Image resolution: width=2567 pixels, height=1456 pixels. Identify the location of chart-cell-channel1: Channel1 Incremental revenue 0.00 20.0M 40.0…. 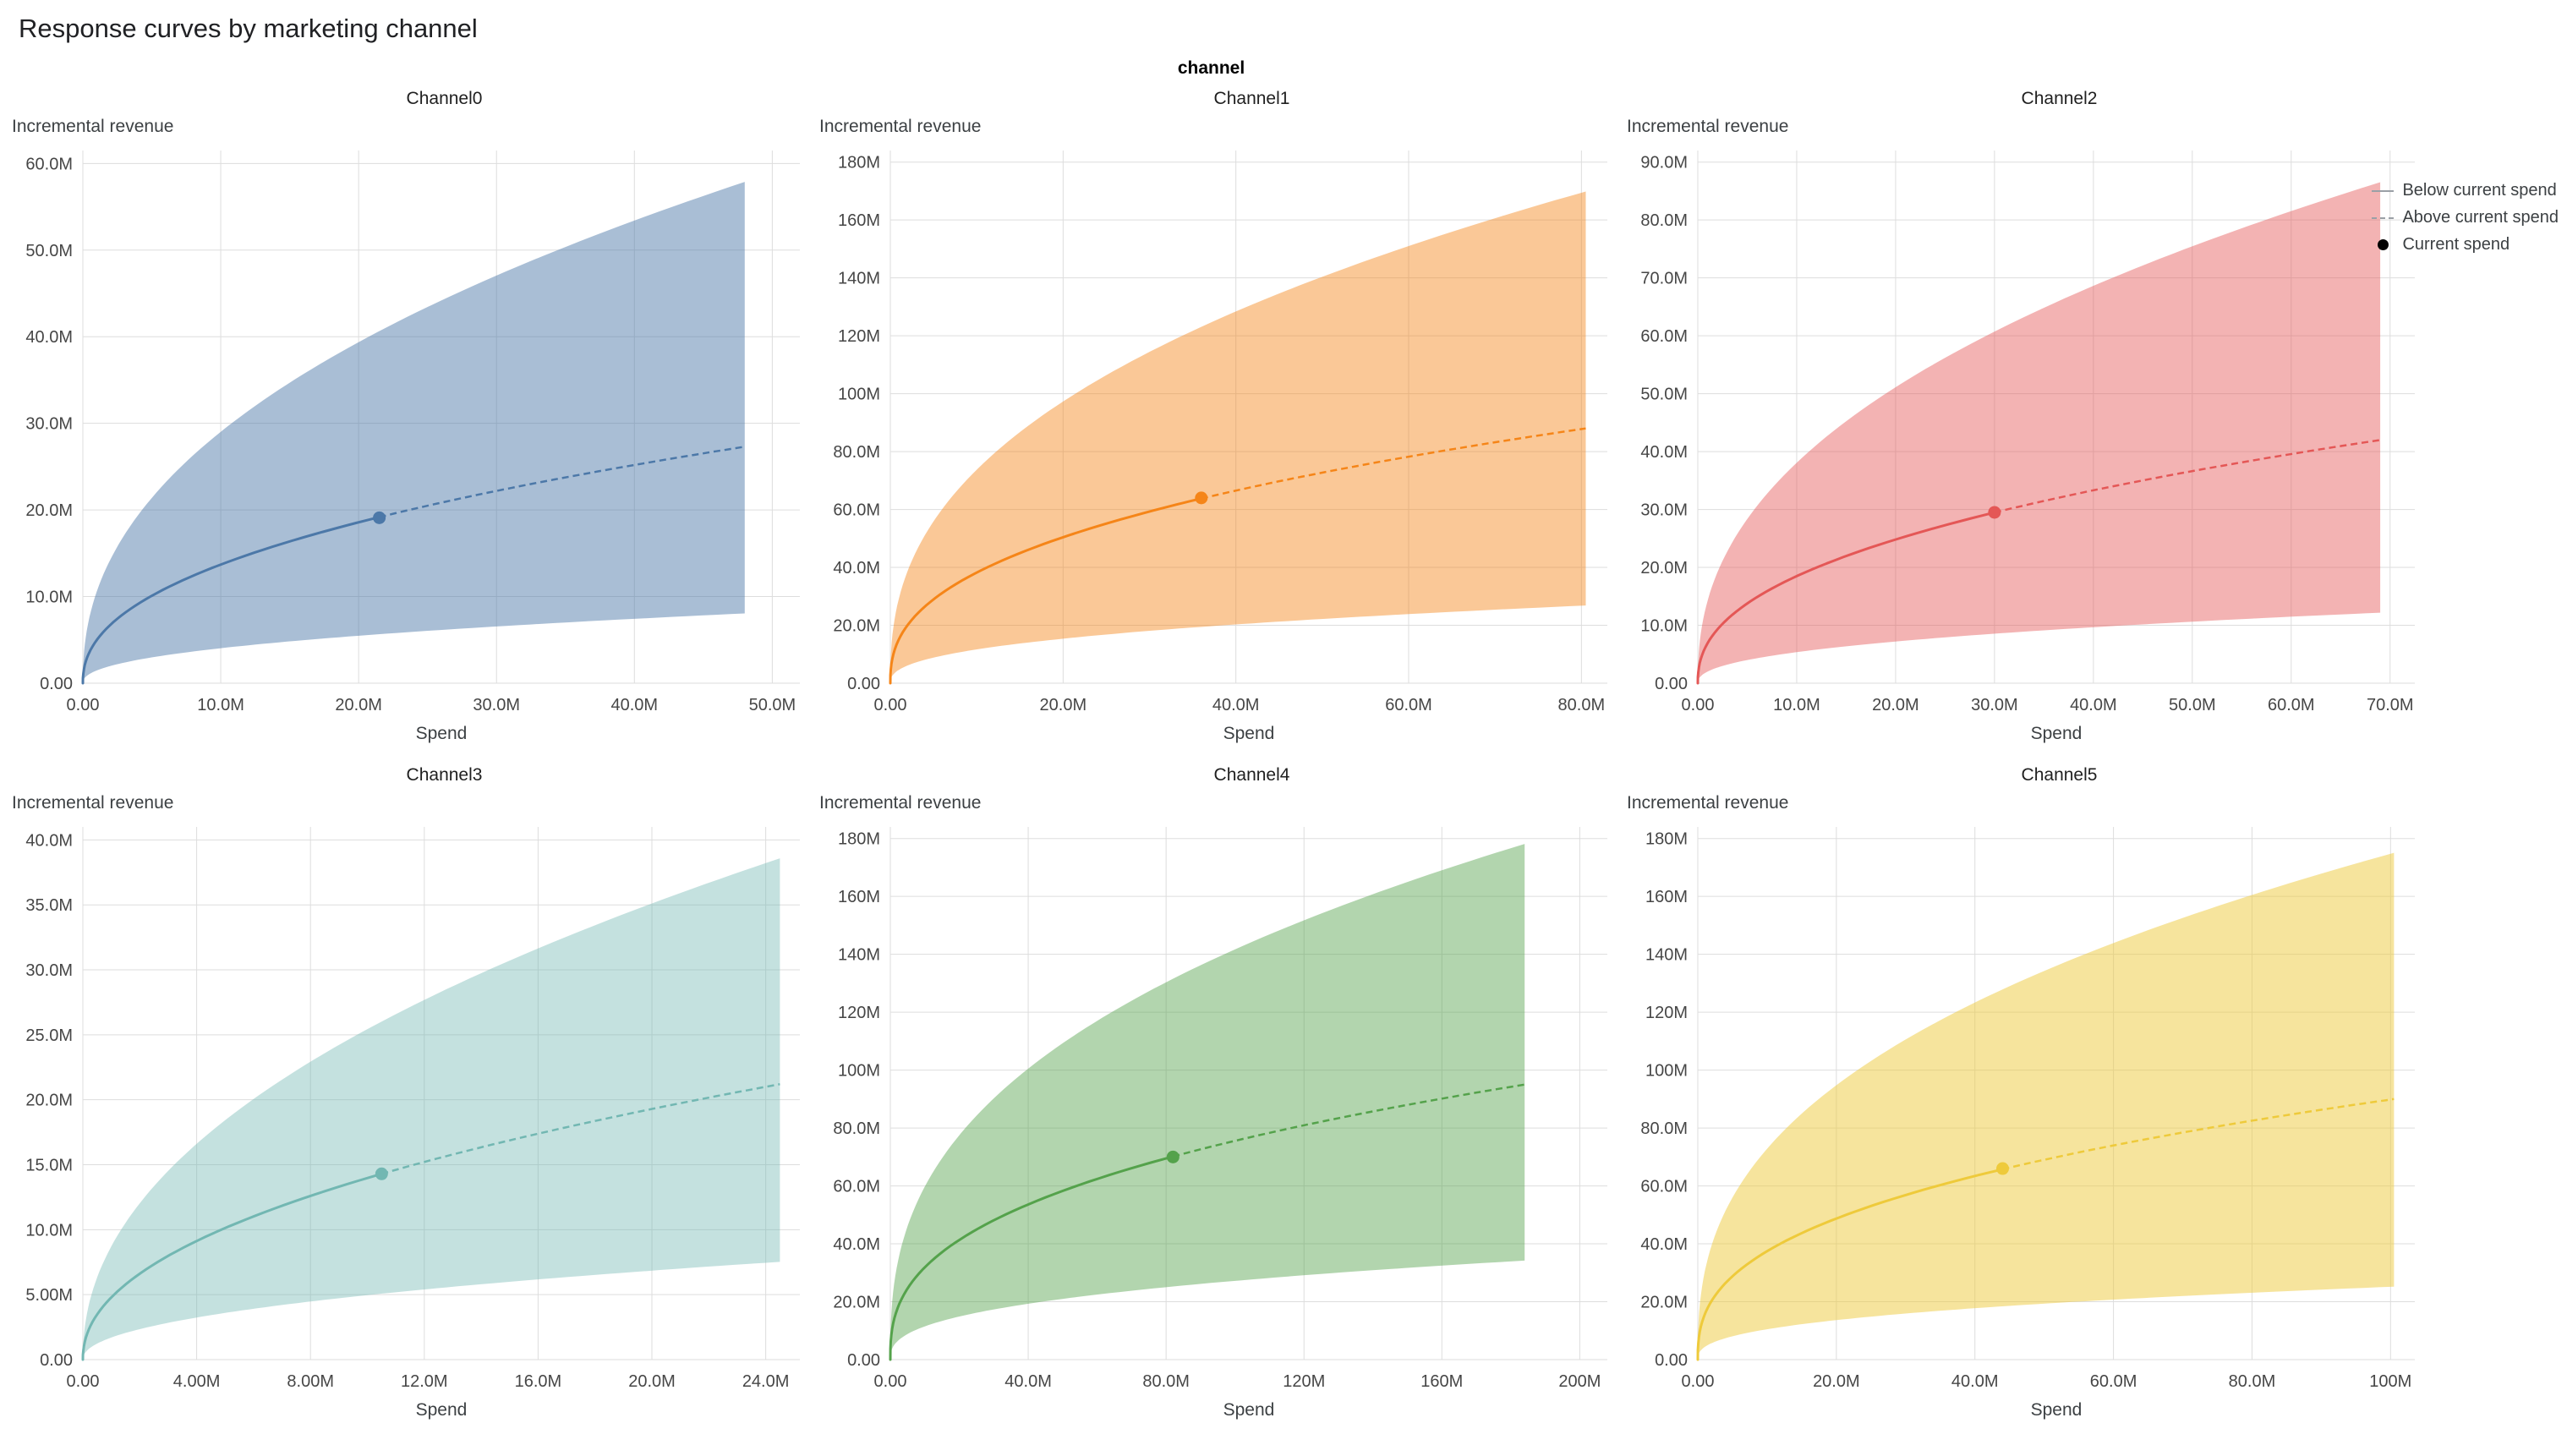
(1214, 423).